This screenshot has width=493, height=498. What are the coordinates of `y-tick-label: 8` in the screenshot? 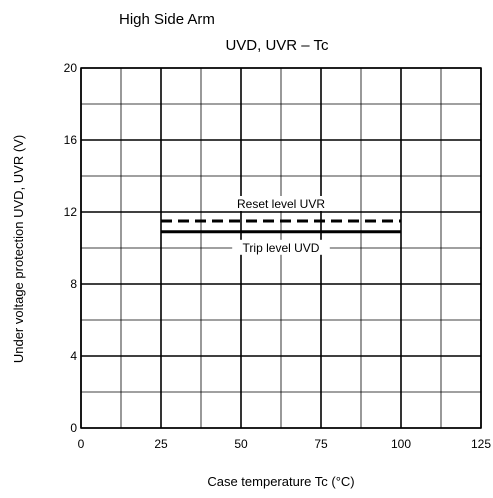 It's located at (73, 284).